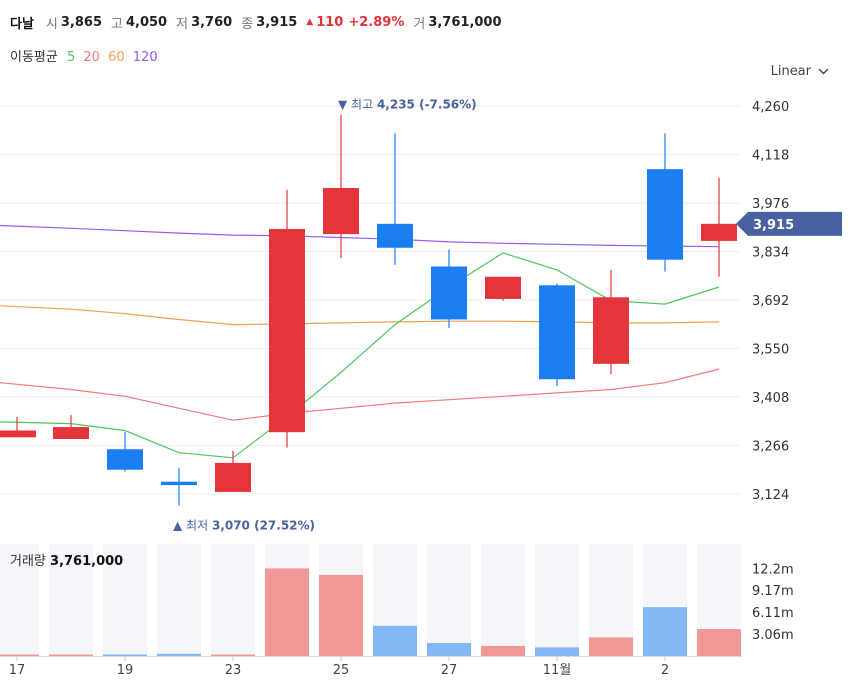 Image resolution: width=851 pixels, height=697 pixels. What do you see at coordinates (117, 24) in the screenshot?
I see `high-label: 고` at bounding box center [117, 24].